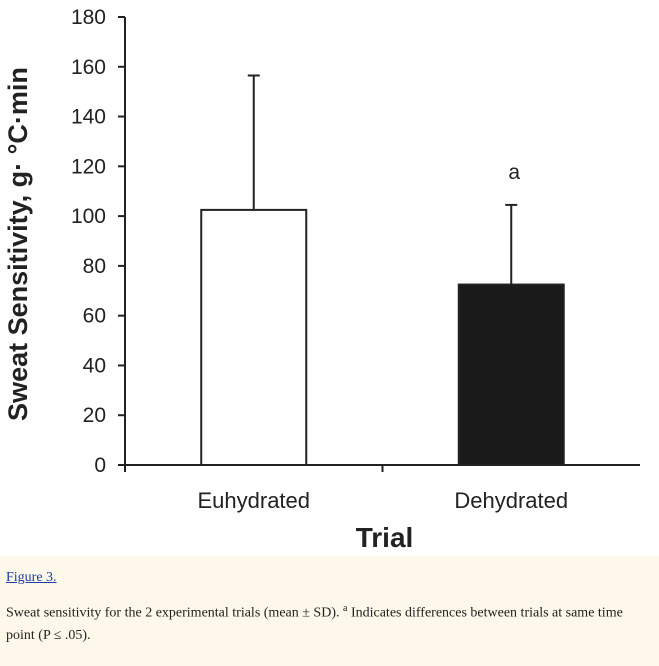 The height and width of the screenshot is (666, 659). What do you see at coordinates (345, 608) in the screenshot?
I see `caption-superscript: a` at bounding box center [345, 608].